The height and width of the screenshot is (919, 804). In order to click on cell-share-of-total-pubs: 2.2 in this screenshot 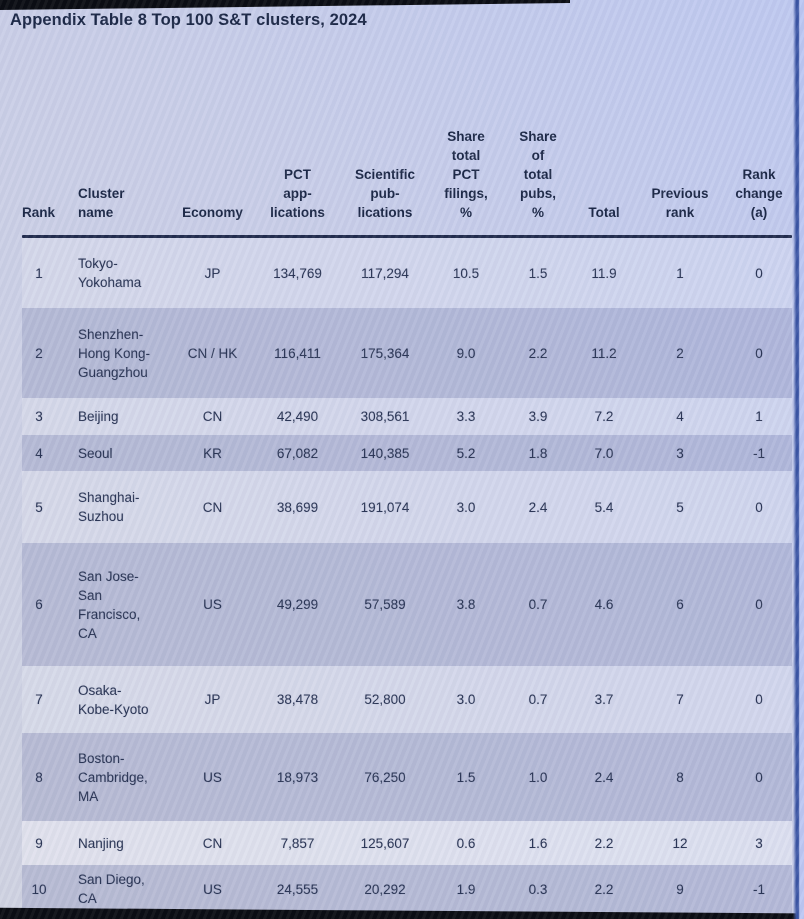, I will do `click(538, 353)`.